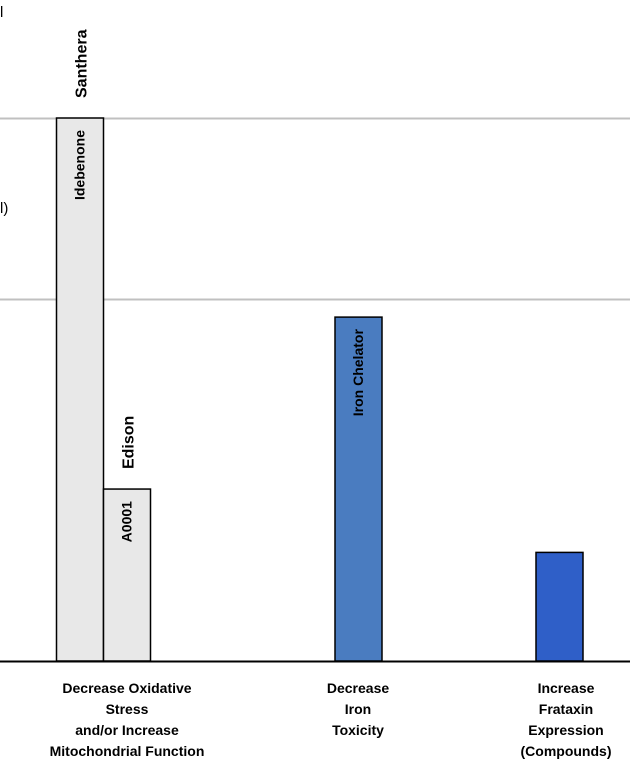  What do you see at coordinates (80, 165) in the screenshot?
I see `bar-inside-label-0: Idebenone` at bounding box center [80, 165].